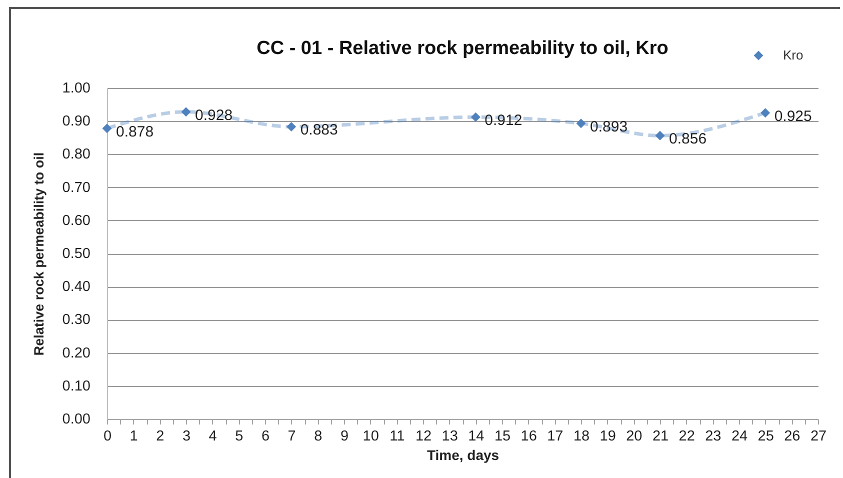 The image size is (843, 478). What do you see at coordinates (265, 436) in the screenshot?
I see `x-tick-label: 6` at bounding box center [265, 436].